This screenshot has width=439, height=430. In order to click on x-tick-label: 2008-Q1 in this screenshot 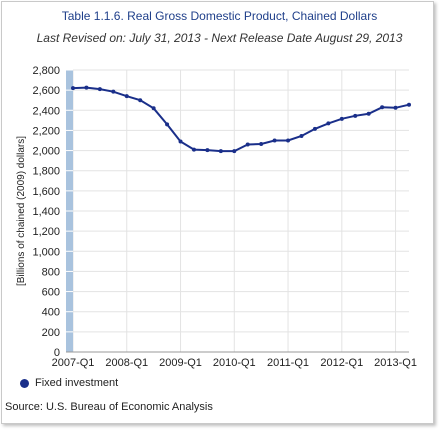, I will do `click(126, 363)`.